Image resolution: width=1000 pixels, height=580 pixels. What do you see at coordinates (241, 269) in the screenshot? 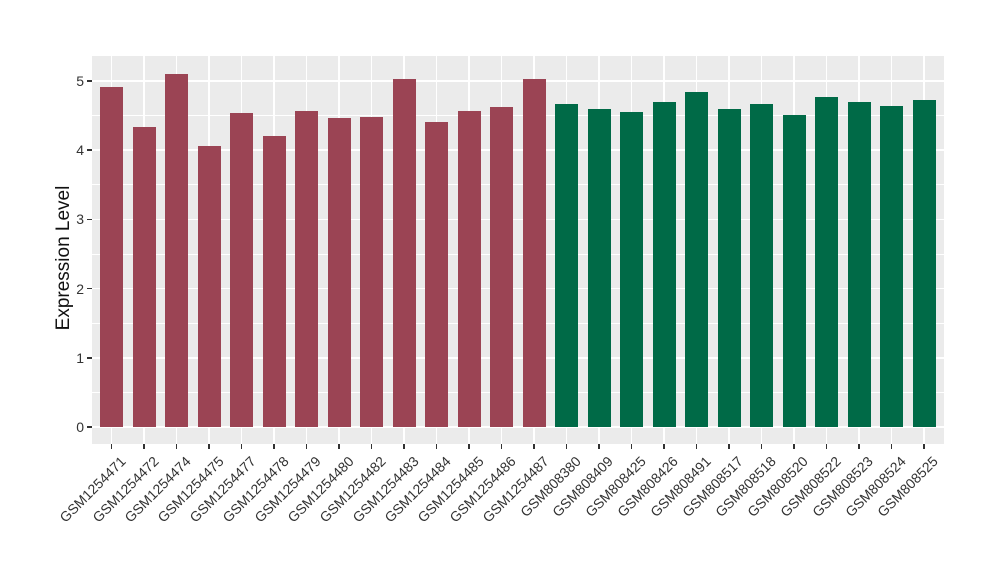
I see `bar-GSM1254477` at bounding box center [241, 269].